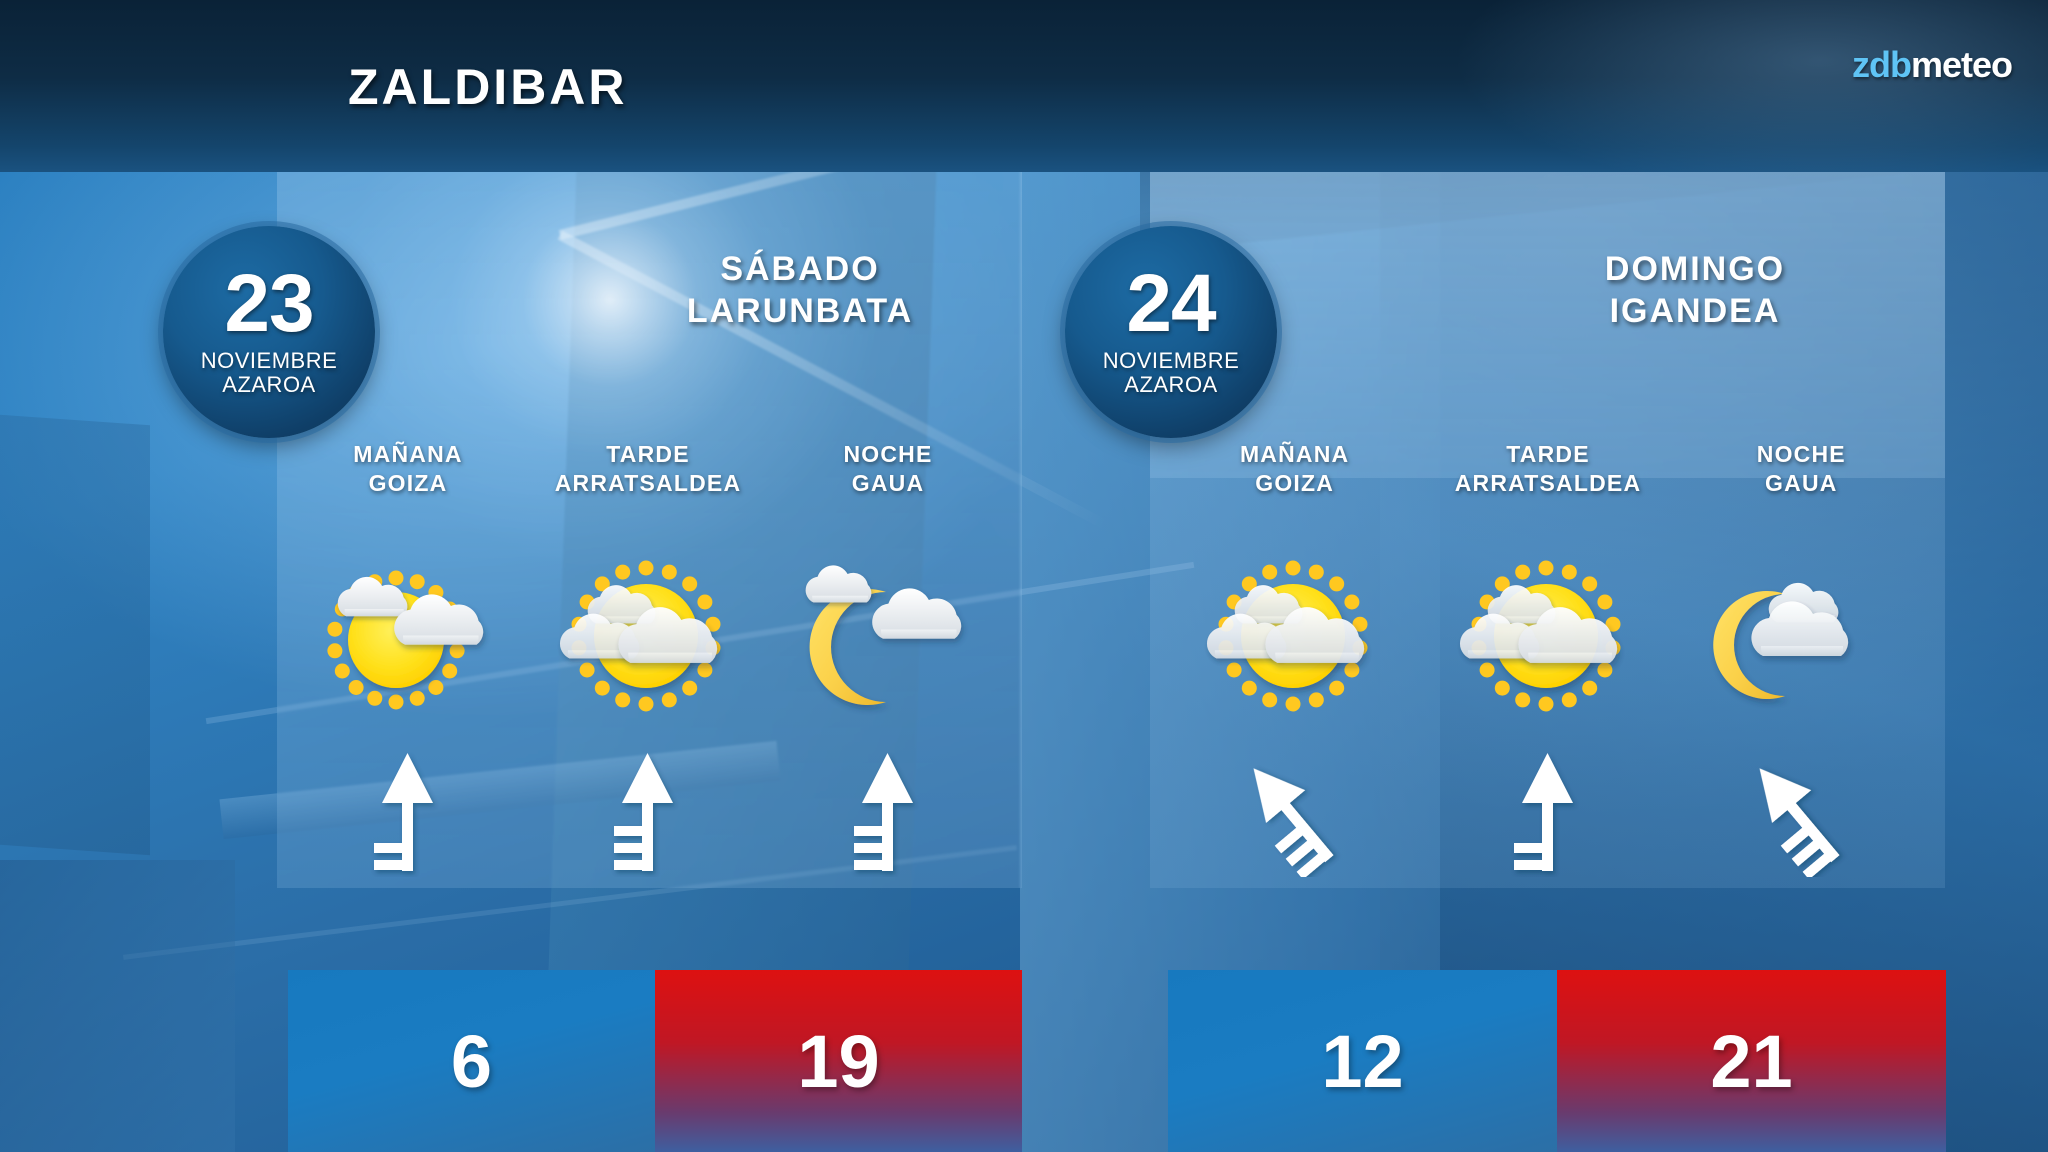 The image size is (2048, 1152). Describe the element at coordinates (800, 269) in the screenshot. I see `weekday-es: SÁBADO` at that location.